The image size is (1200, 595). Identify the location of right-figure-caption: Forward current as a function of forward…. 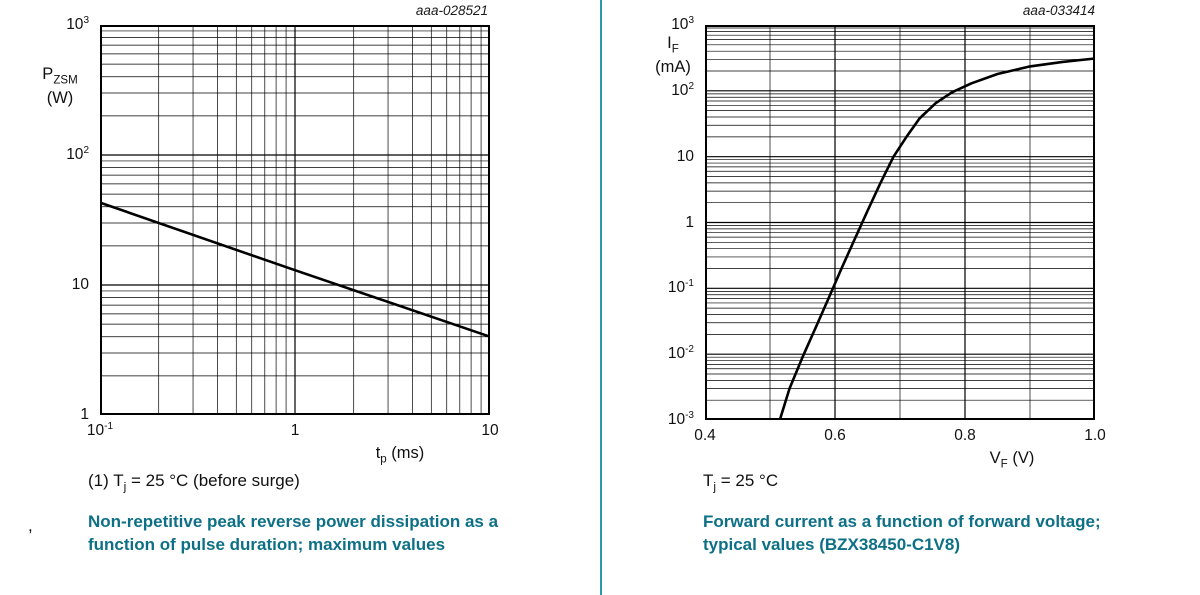
(902, 533).